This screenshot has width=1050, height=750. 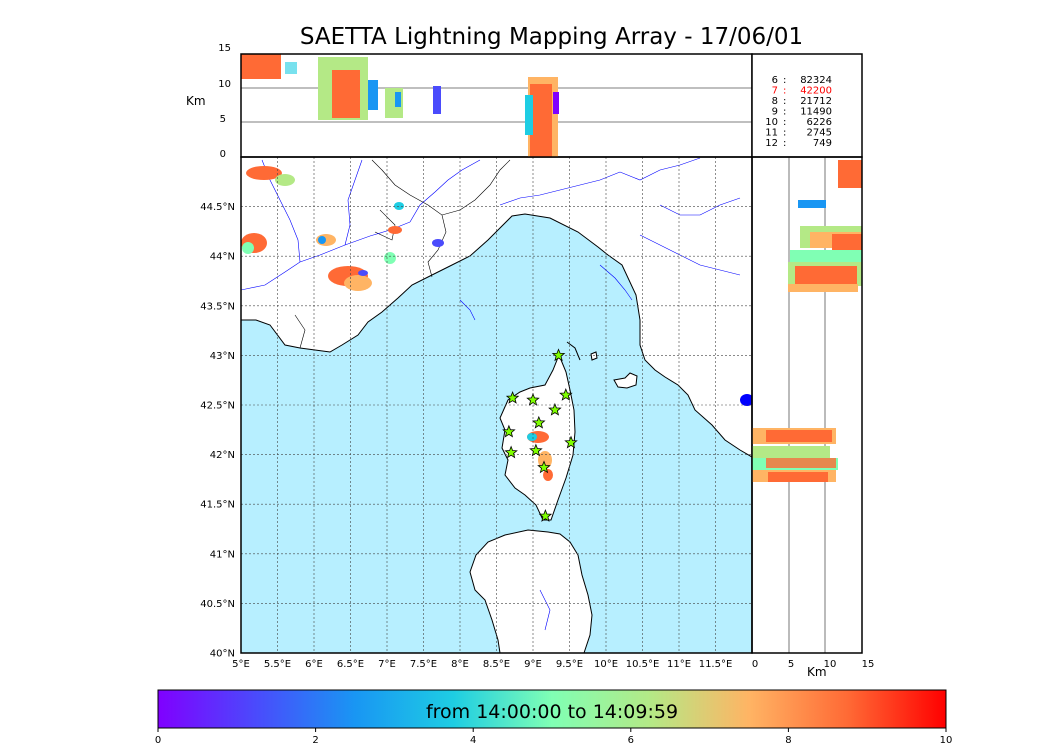 What do you see at coordinates (196, 101) in the screenshot?
I see `top-axis-unit: Km` at bounding box center [196, 101].